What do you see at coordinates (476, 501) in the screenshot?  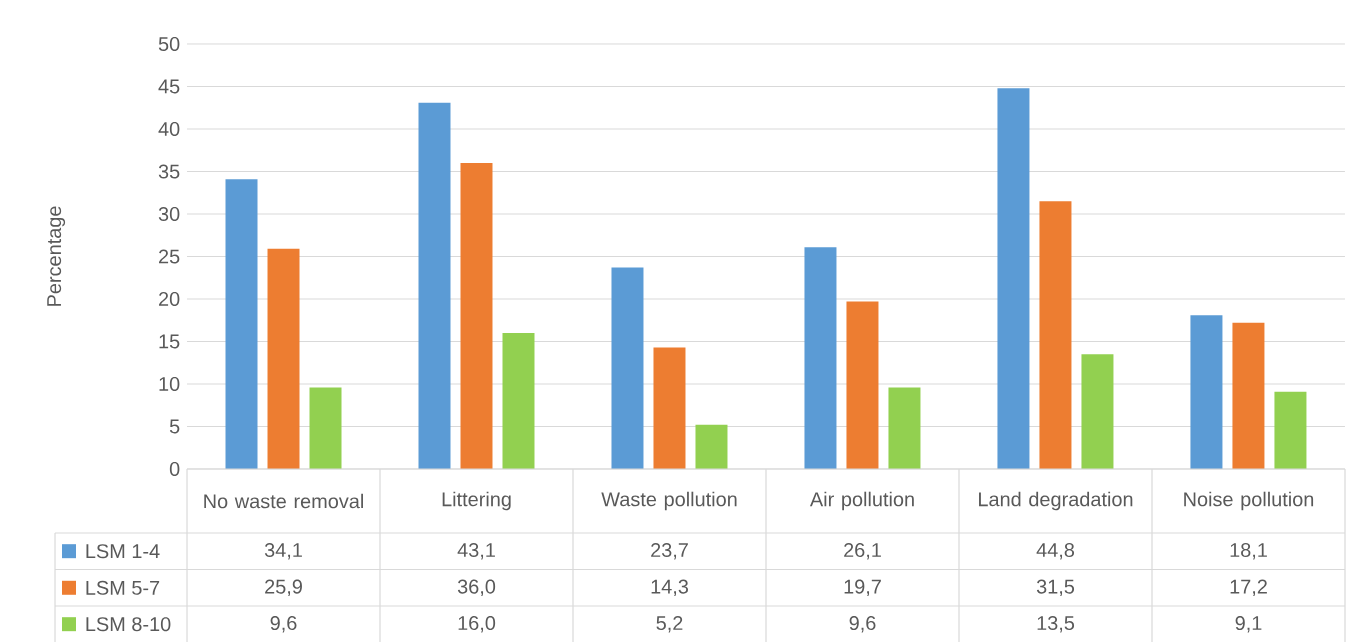 I see `x-tick-label: Littering` at bounding box center [476, 501].